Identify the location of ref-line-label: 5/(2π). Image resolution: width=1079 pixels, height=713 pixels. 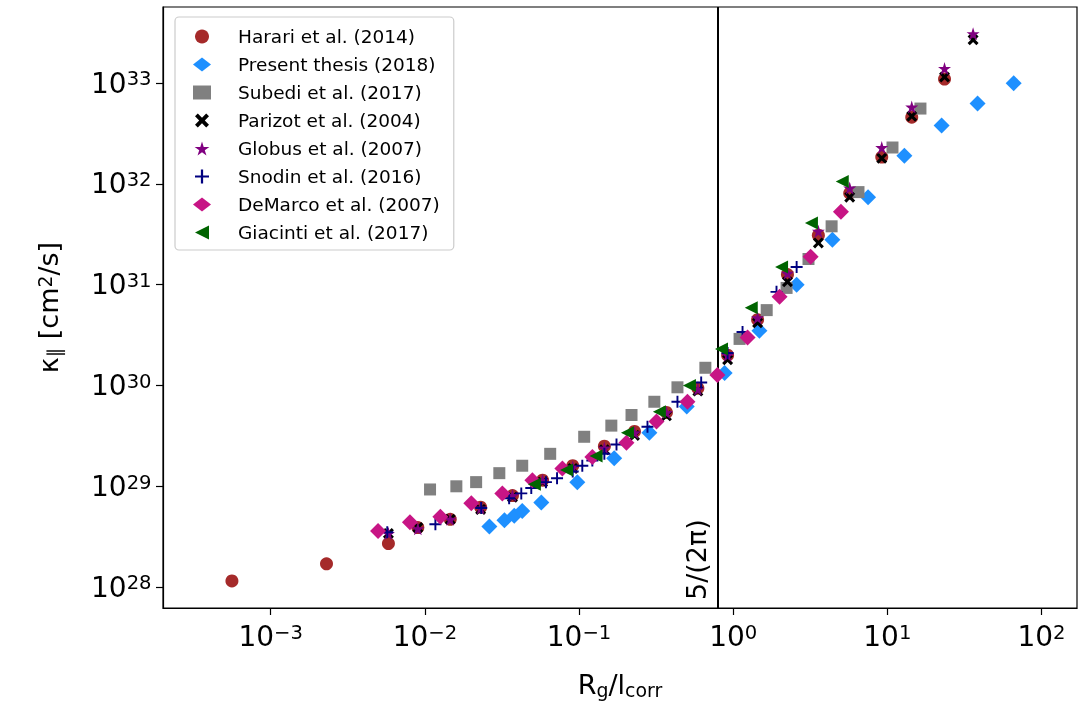
(697, 559).